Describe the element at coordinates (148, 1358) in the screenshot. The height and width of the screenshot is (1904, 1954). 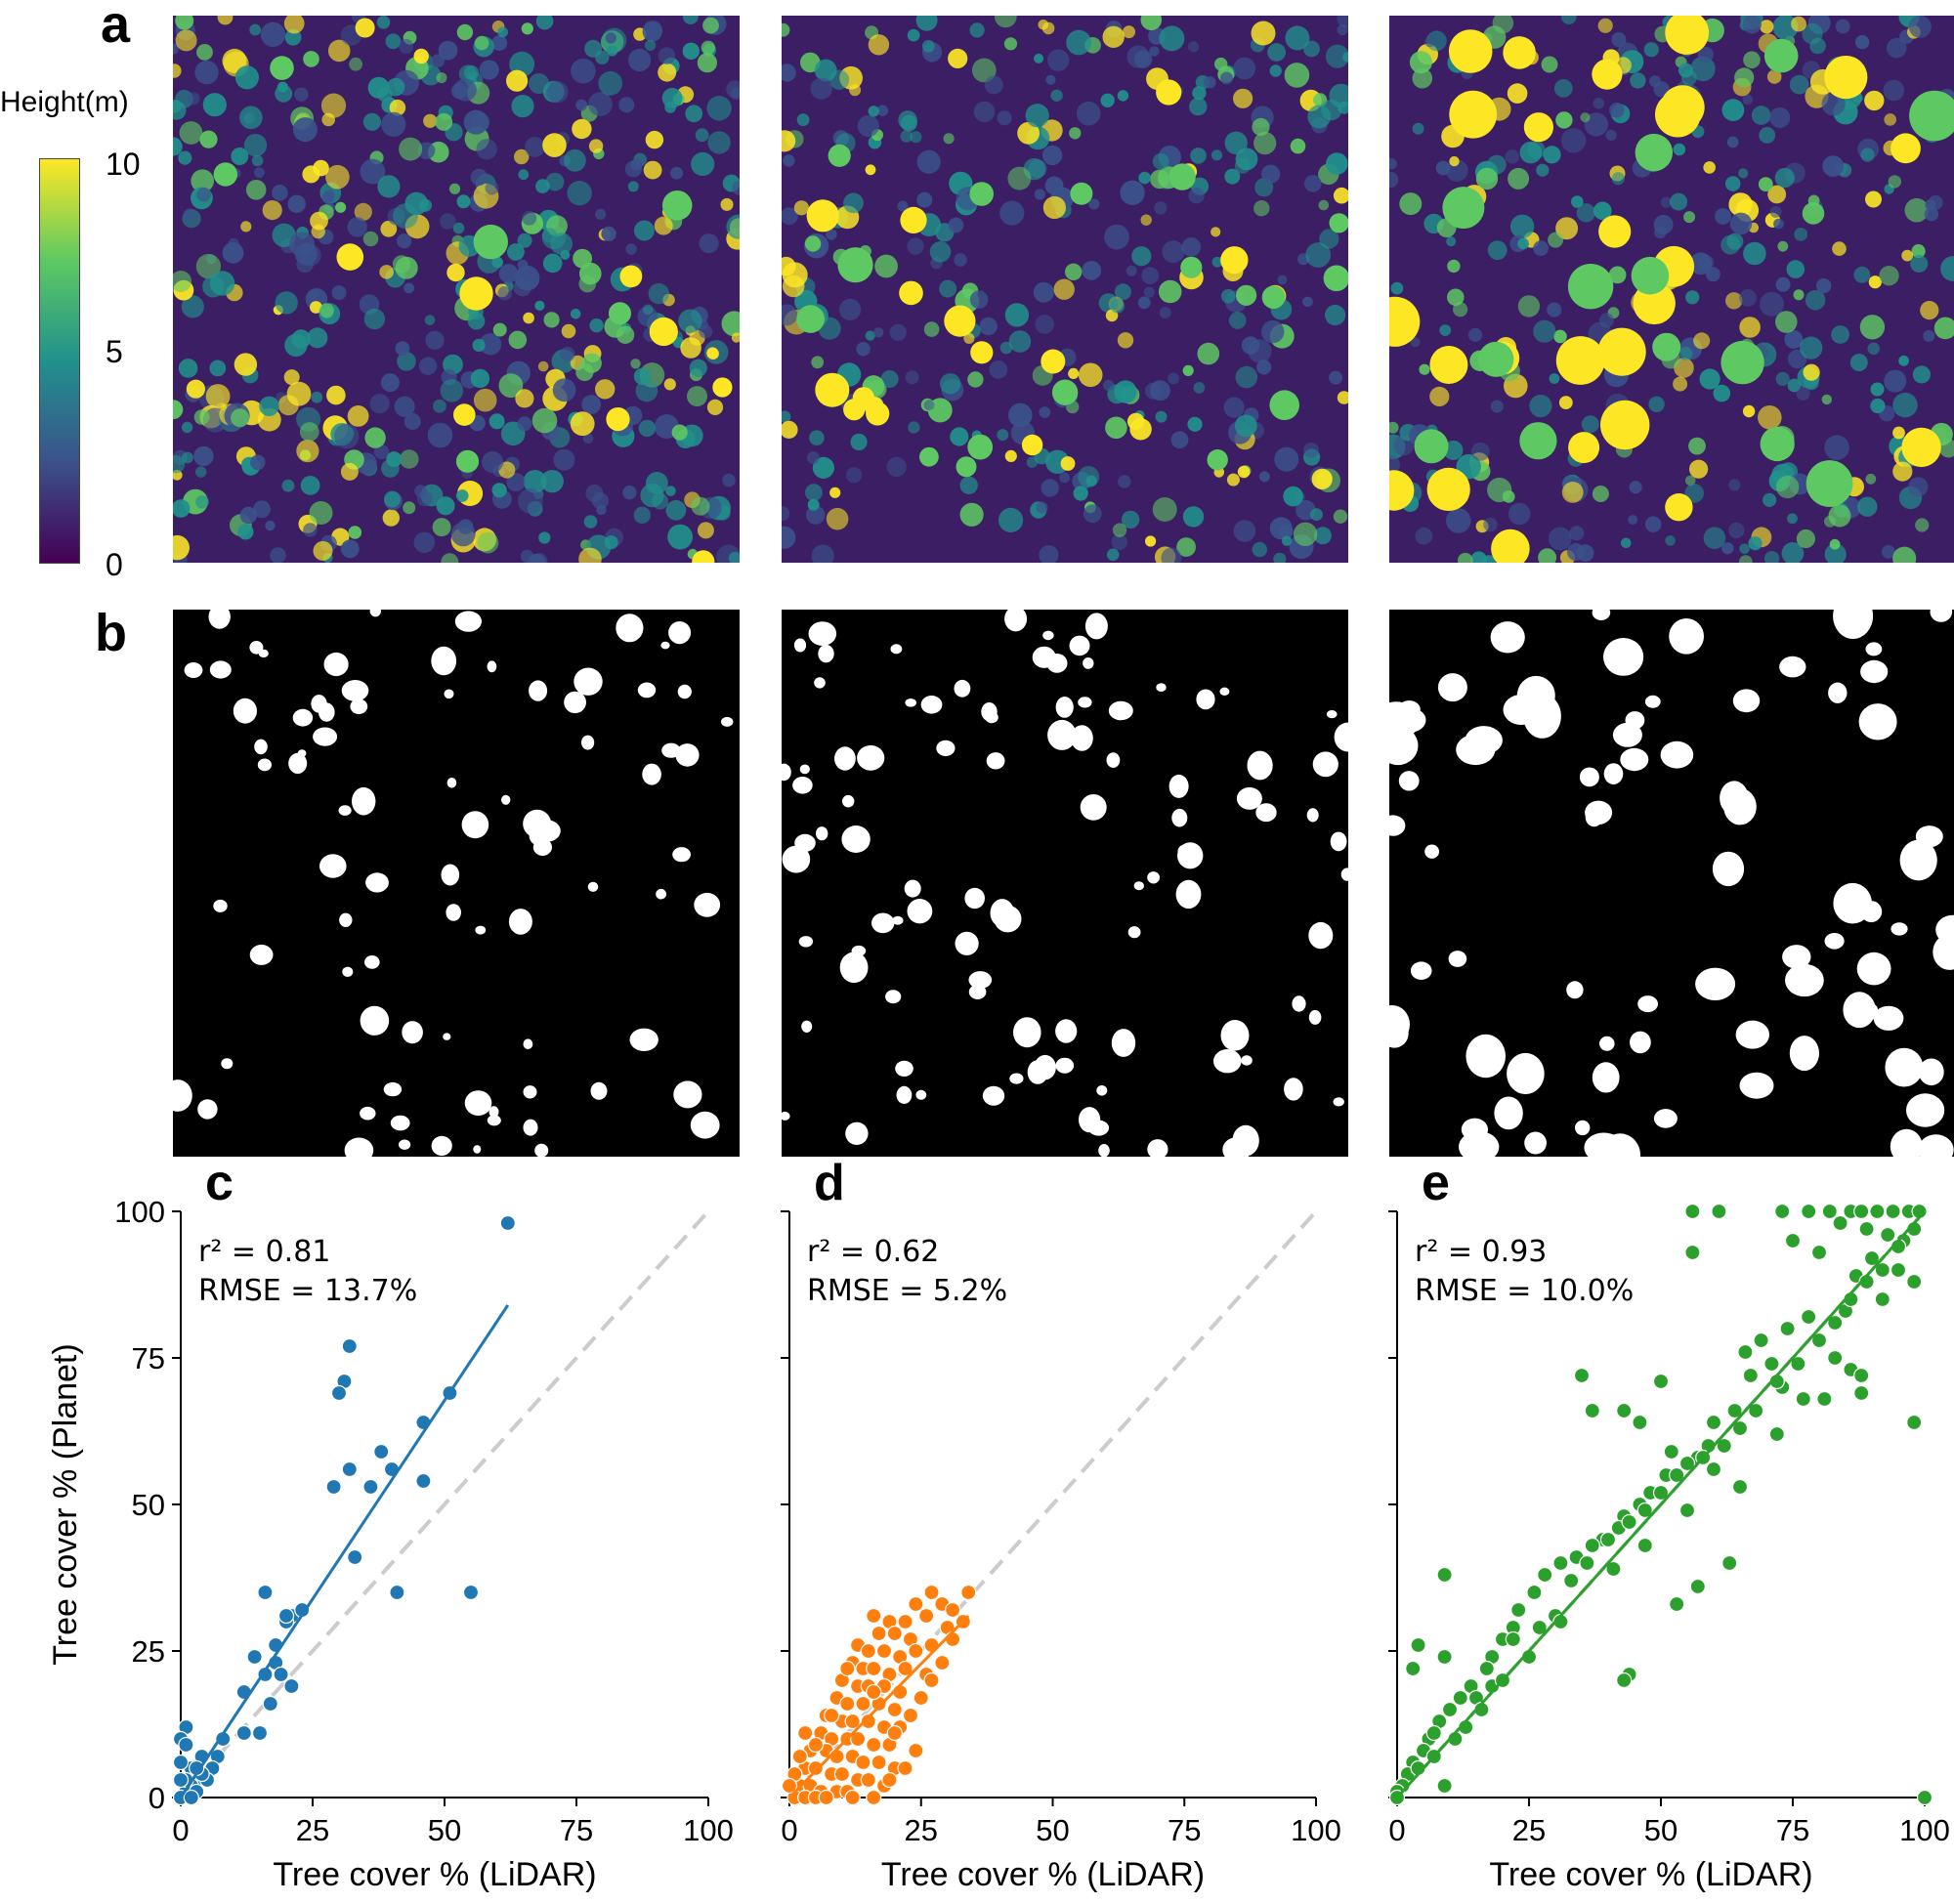
I see `y-tick-label: 75` at that location.